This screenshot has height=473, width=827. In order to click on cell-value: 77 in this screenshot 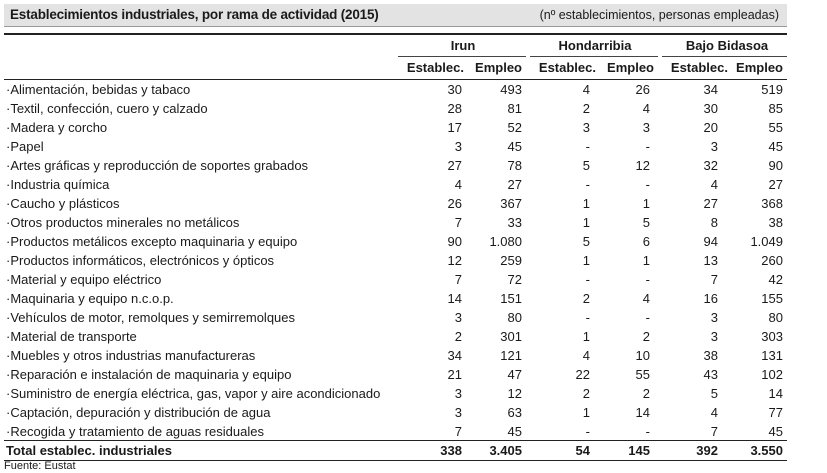, I will do `click(775, 412)`.